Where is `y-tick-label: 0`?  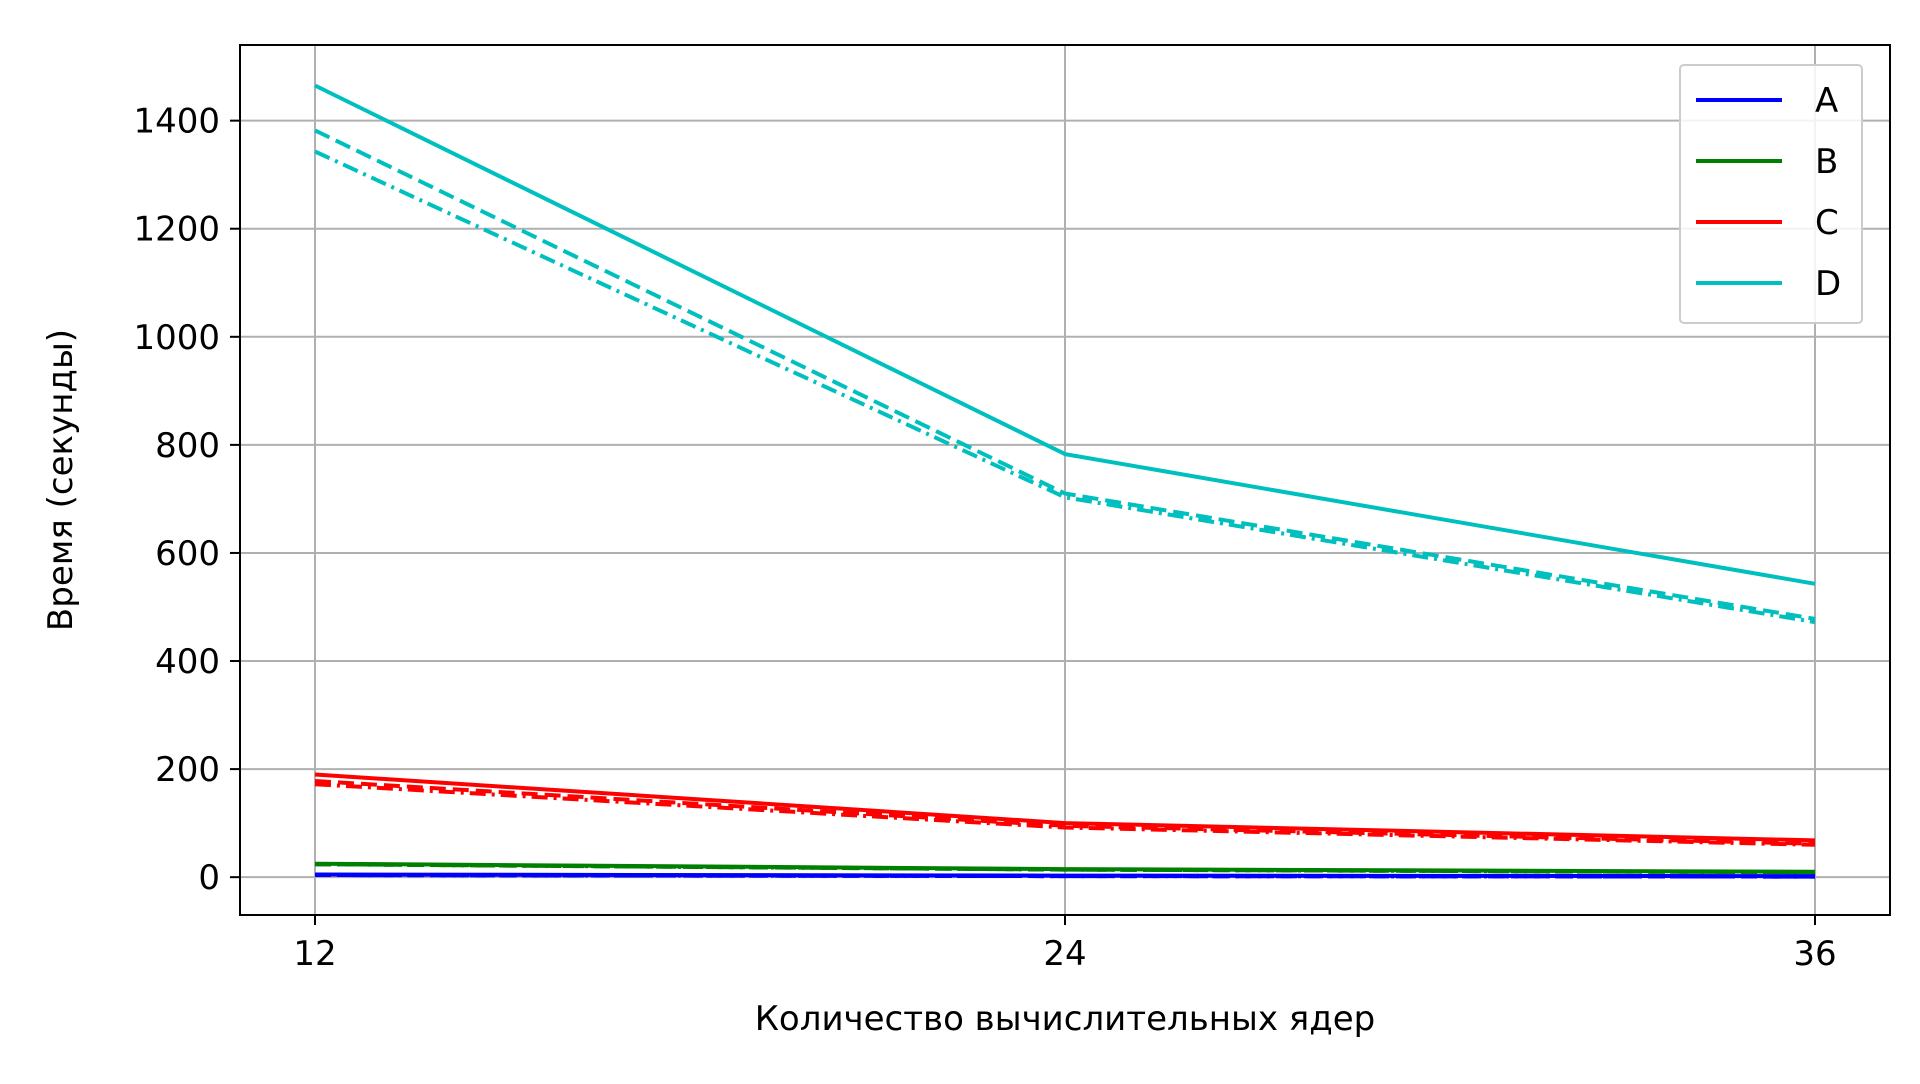
y-tick-label: 0 is located at coordinates (209, 878).